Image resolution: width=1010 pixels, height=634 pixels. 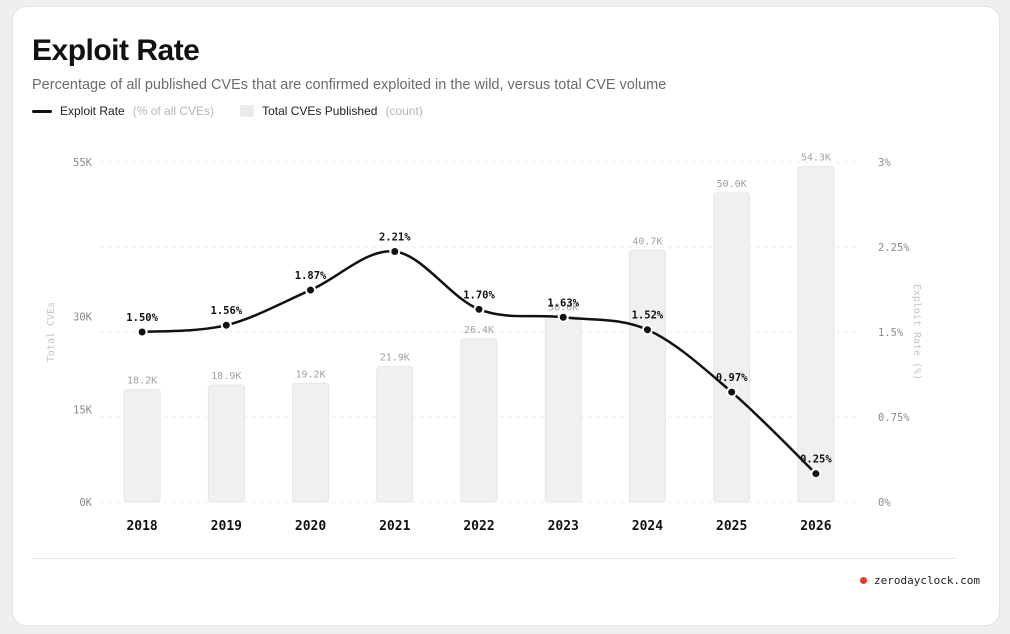 What do you see at coordinates (916, 332) in the screenshot?
I see `y-right-axis-title: Exploit Rate (%)` at bounding box center [916, 332].